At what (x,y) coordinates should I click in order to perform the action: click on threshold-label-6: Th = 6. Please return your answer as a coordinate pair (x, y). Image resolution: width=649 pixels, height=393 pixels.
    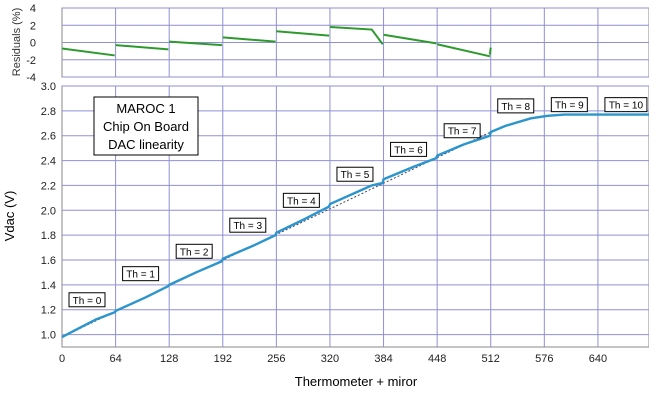
    Looking at the image, I should click on (409, 149).